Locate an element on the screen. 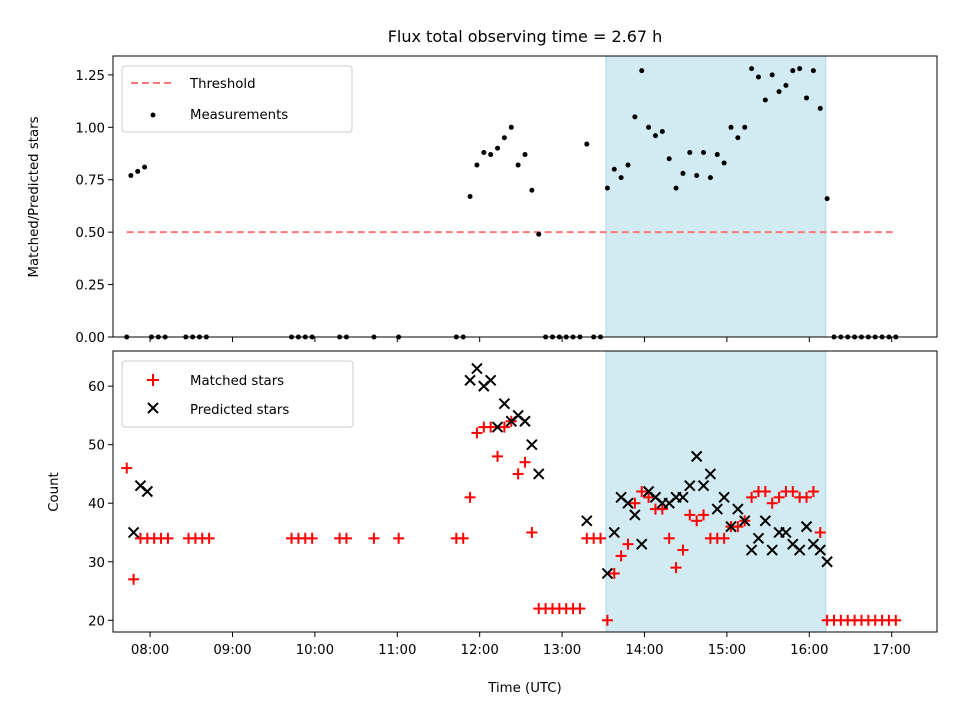 This screenshot has width=960, height=720. x-tick-label: 15:00 is located at coordinates (727, 650).